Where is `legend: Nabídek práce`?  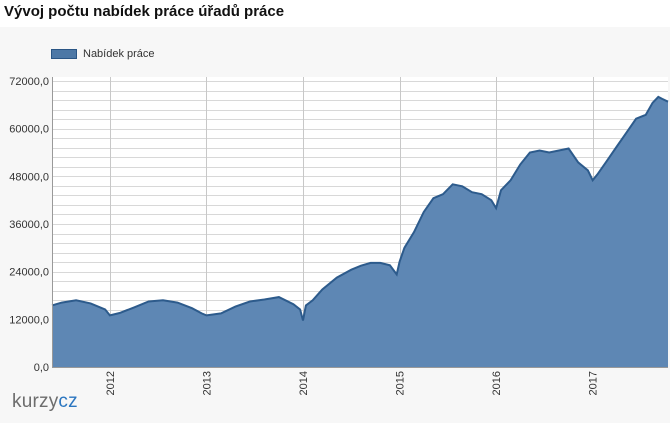 legend: Nabídek práce is located at coordinates (103, 54).